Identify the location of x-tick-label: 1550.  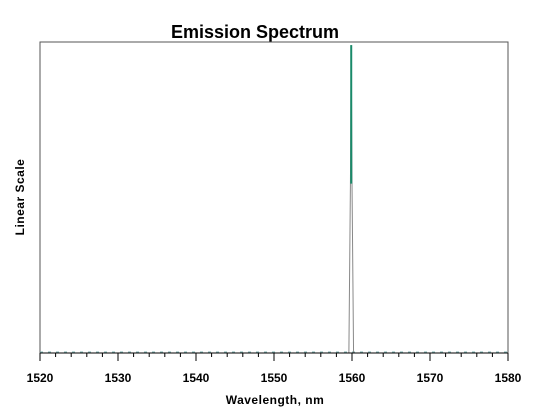
(274, 378).